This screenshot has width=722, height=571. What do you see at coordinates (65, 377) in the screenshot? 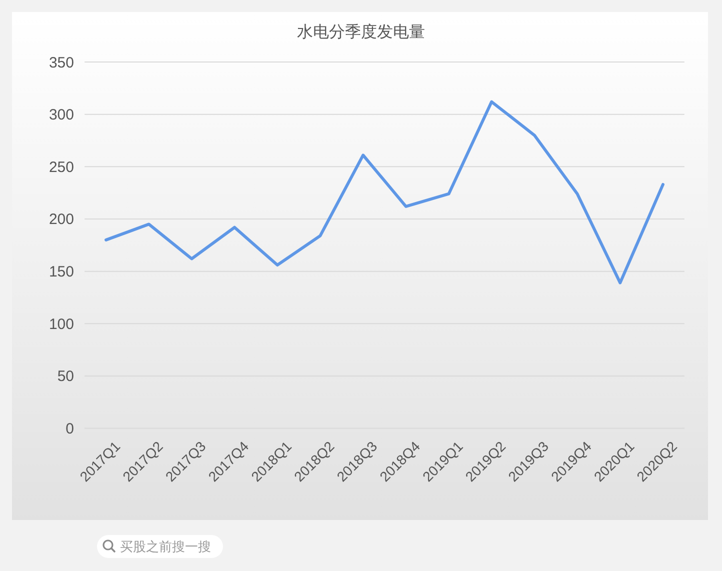
I see `y-tick-label: 50` at bounding box center [65, 377].